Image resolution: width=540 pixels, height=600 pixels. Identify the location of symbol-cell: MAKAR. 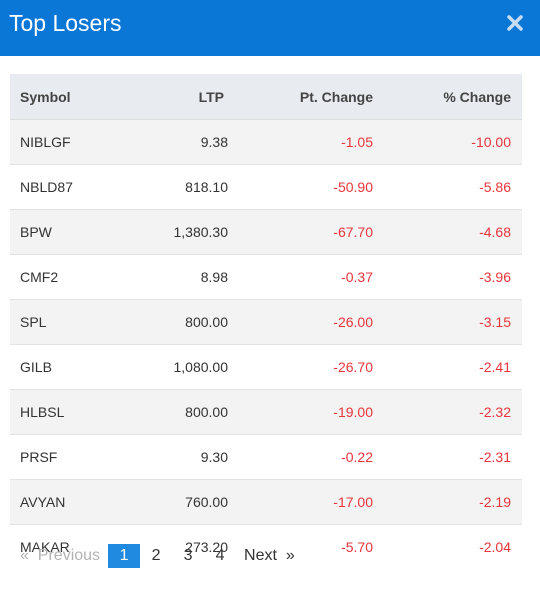
(45, 547).